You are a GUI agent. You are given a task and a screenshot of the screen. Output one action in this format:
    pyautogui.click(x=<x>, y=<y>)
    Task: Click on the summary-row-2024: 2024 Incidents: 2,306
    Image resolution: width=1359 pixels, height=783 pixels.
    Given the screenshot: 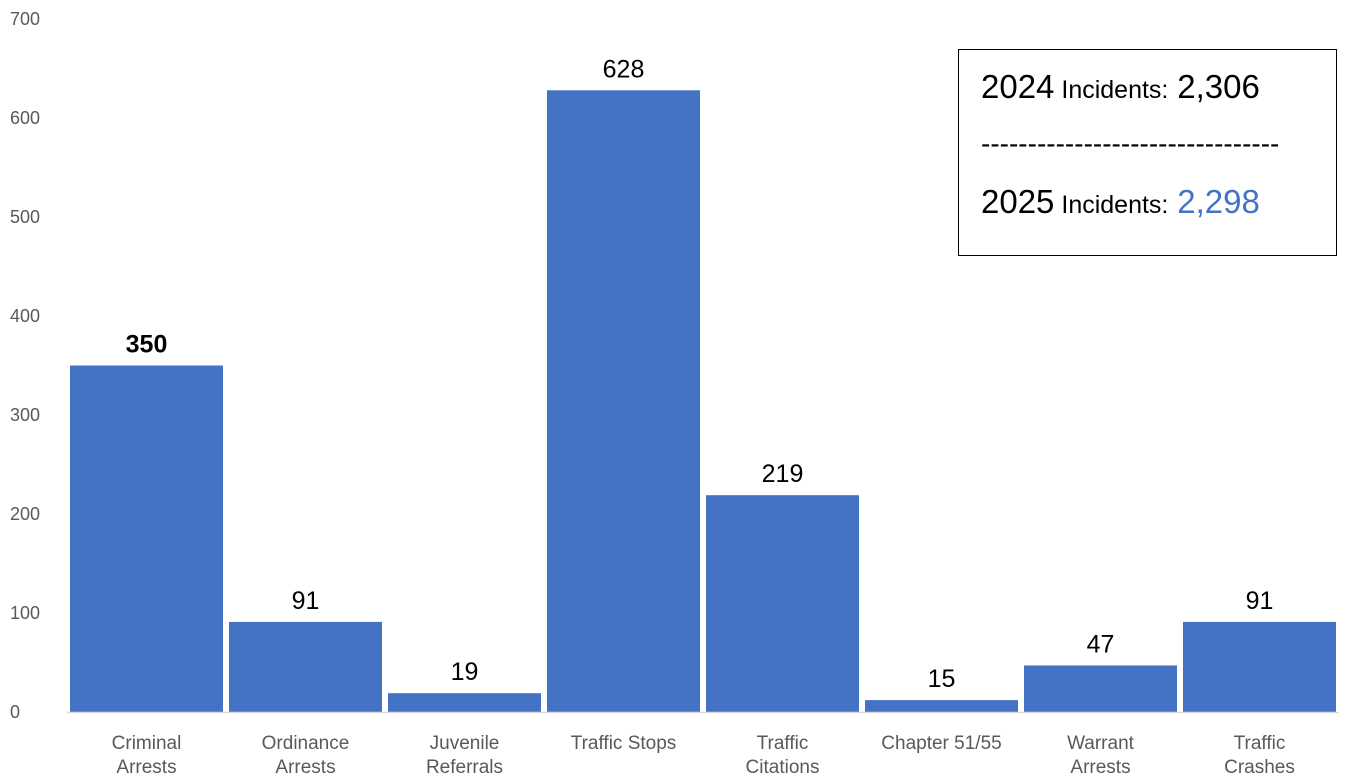 What is the action you would take?
    pyautogui.click(x=1120, y=87)
    